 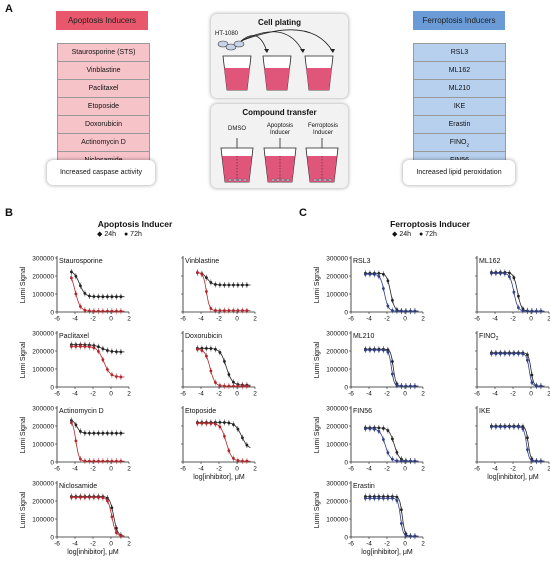 What do you see at coordinates (364, 336) in the screenshot?
I see `plot-title-ml210: ML210` at bounding box center [364, 336].